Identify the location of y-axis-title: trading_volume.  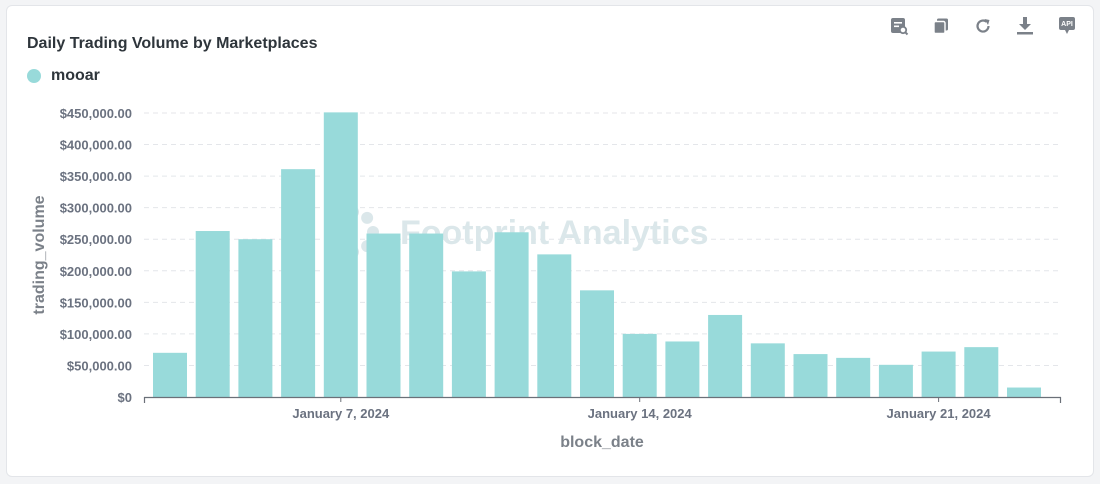
(39, 254).